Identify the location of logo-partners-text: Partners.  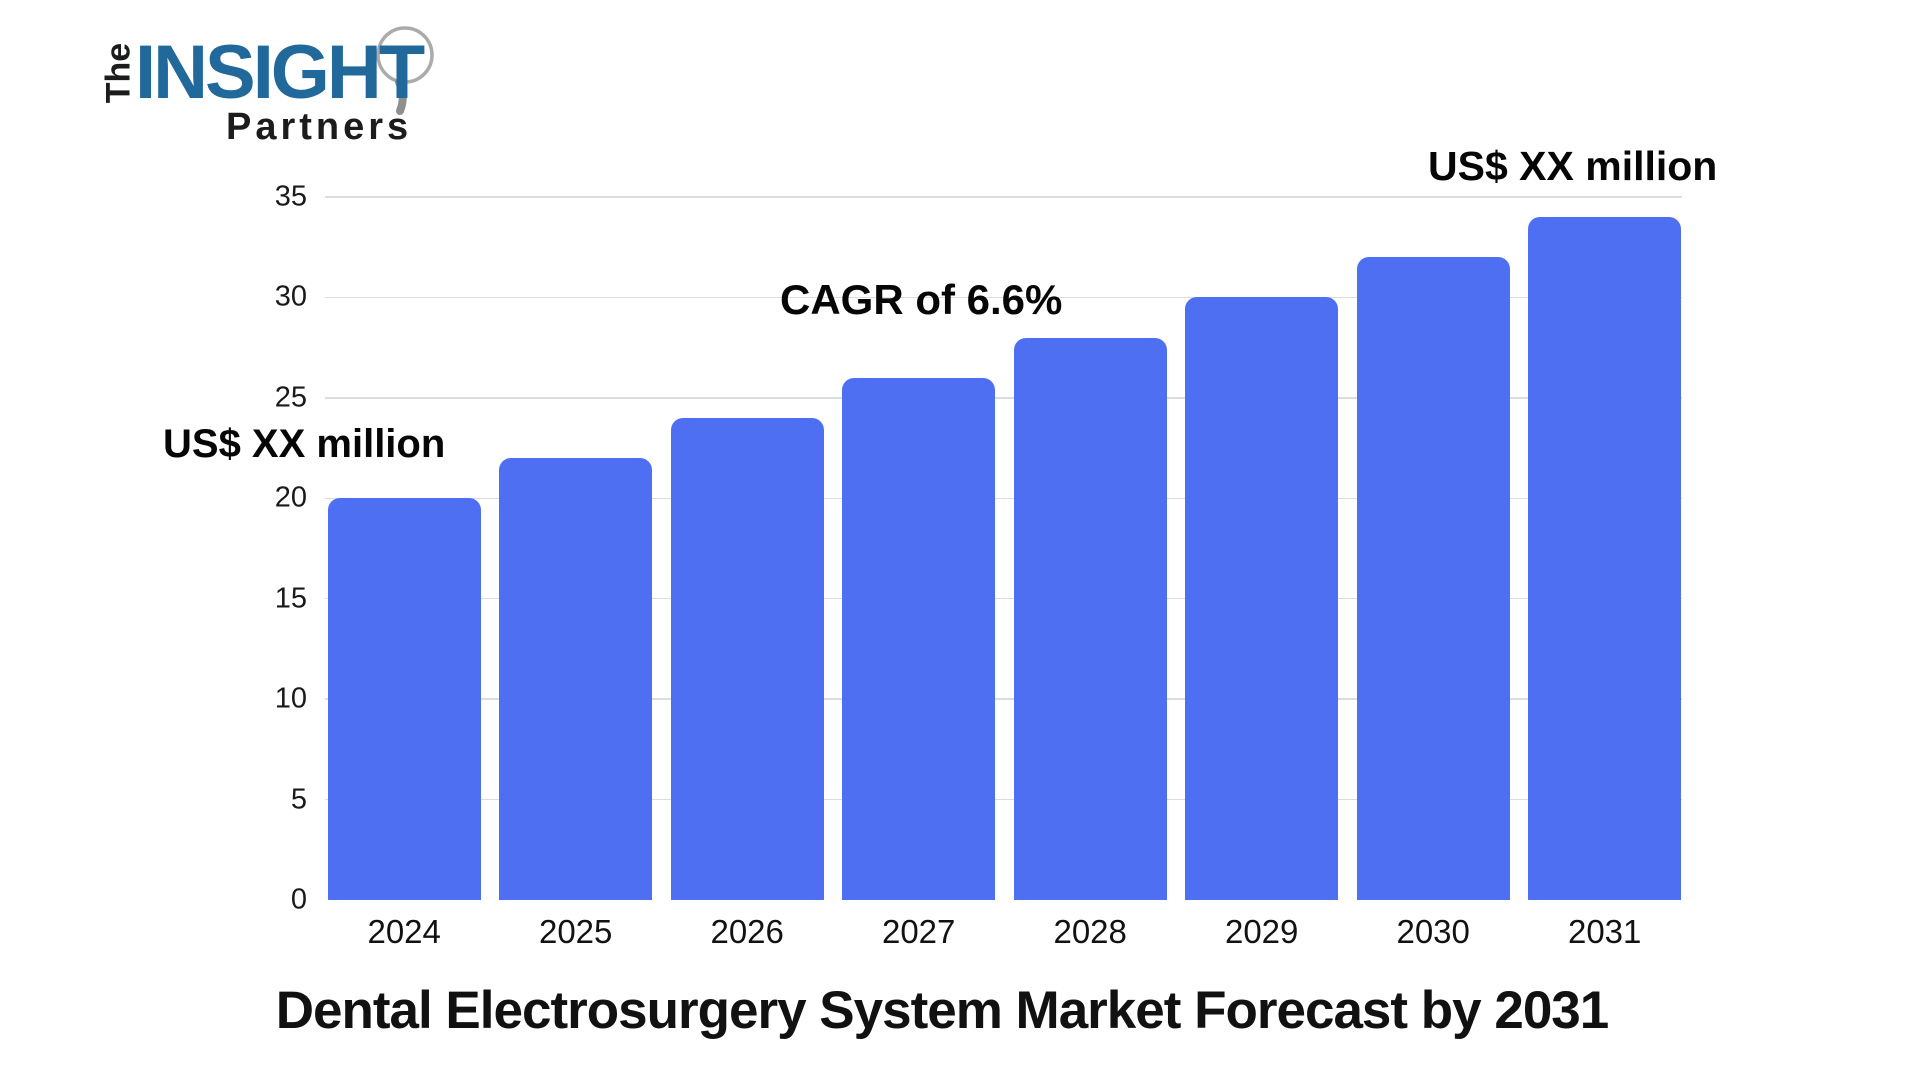
(319, 127).